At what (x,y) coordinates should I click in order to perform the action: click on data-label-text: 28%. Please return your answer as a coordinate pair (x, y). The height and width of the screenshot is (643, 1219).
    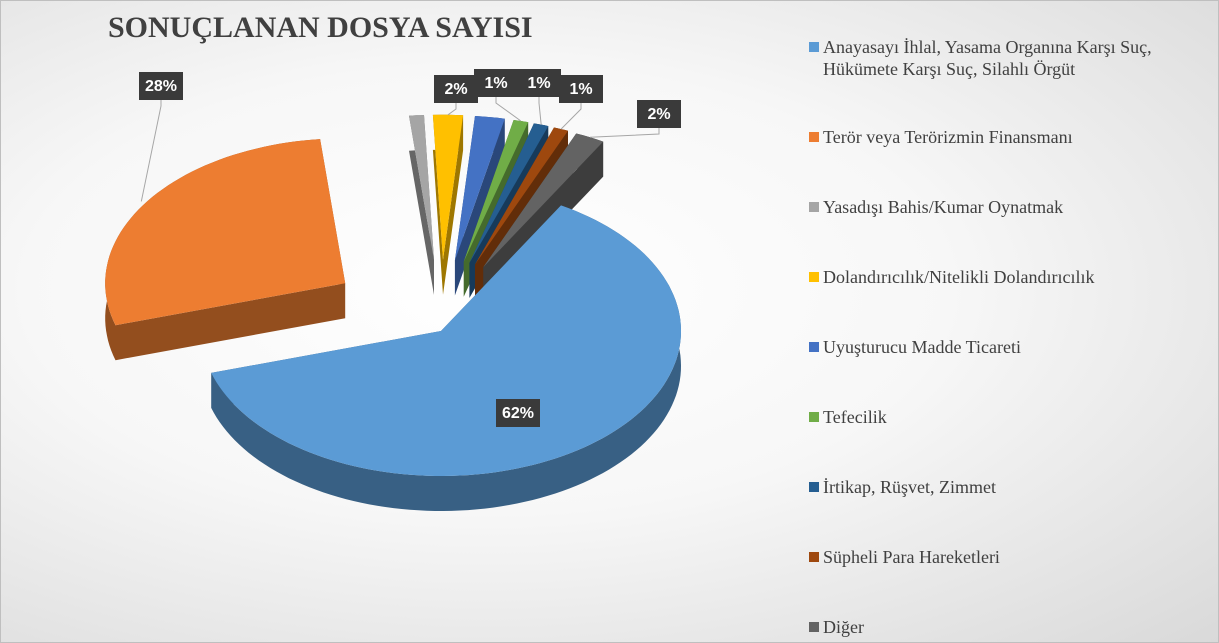
    Looking at the image, I should click on (161, 86).